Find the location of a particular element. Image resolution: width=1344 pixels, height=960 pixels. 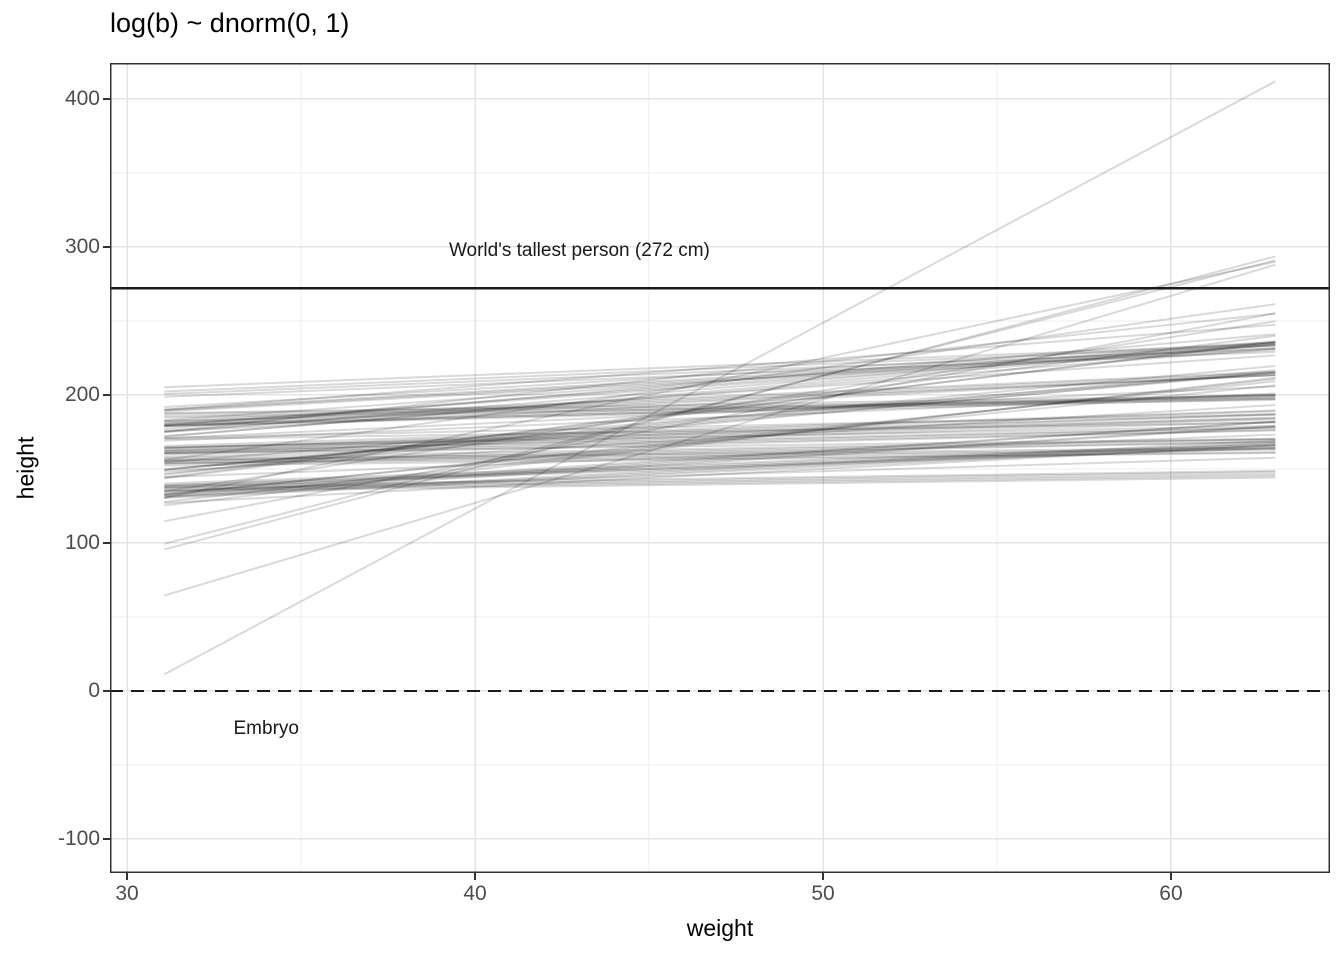

y-tick-label: -100 is located at coordinates (78, 838).